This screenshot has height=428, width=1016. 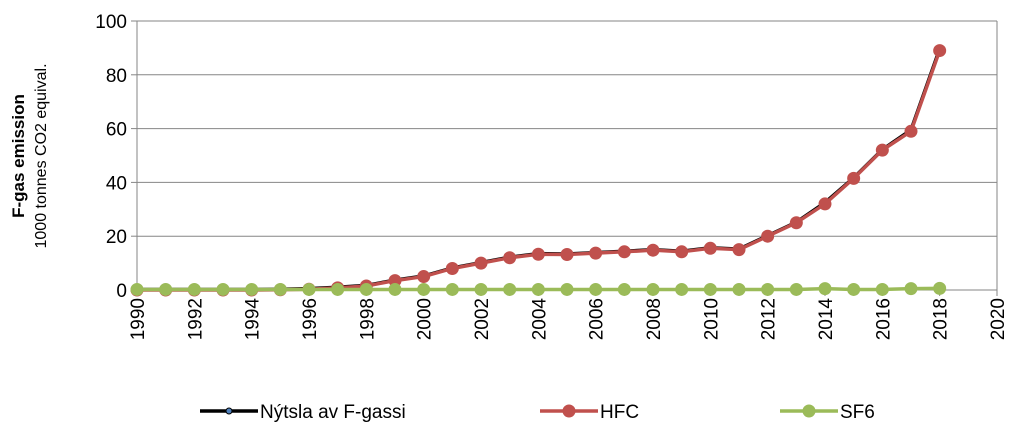 What do you see at coordinates (367, 319) in the screenshot?
I see `x-tick-label: 1998` at bounding box center [367, 319].